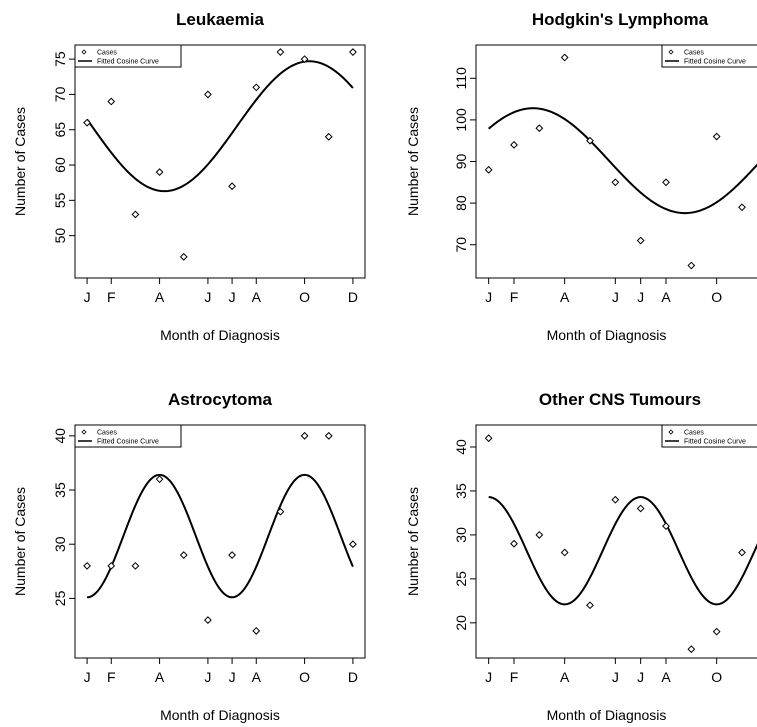 This screenshot has width=757, height=727. What do you see at coordinates (220, 19) in the screenshot?
I see `chart-title: Leukaemia` at bounding box center [220, 19].